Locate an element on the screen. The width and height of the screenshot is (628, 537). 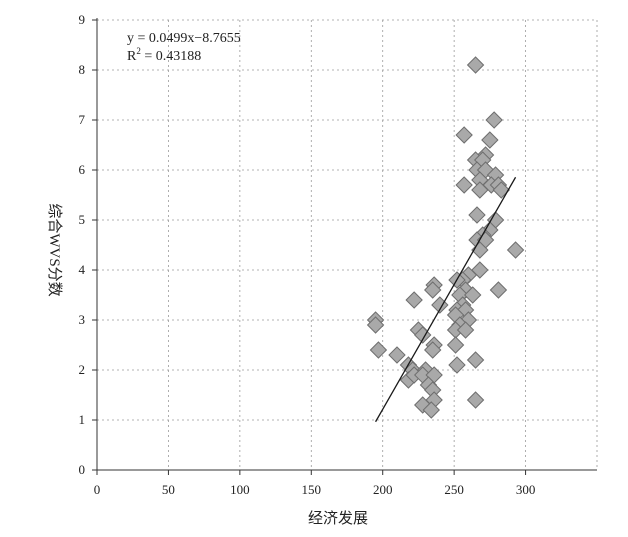
r-squared-superscript: 2 is located at coordinates (138, 51).